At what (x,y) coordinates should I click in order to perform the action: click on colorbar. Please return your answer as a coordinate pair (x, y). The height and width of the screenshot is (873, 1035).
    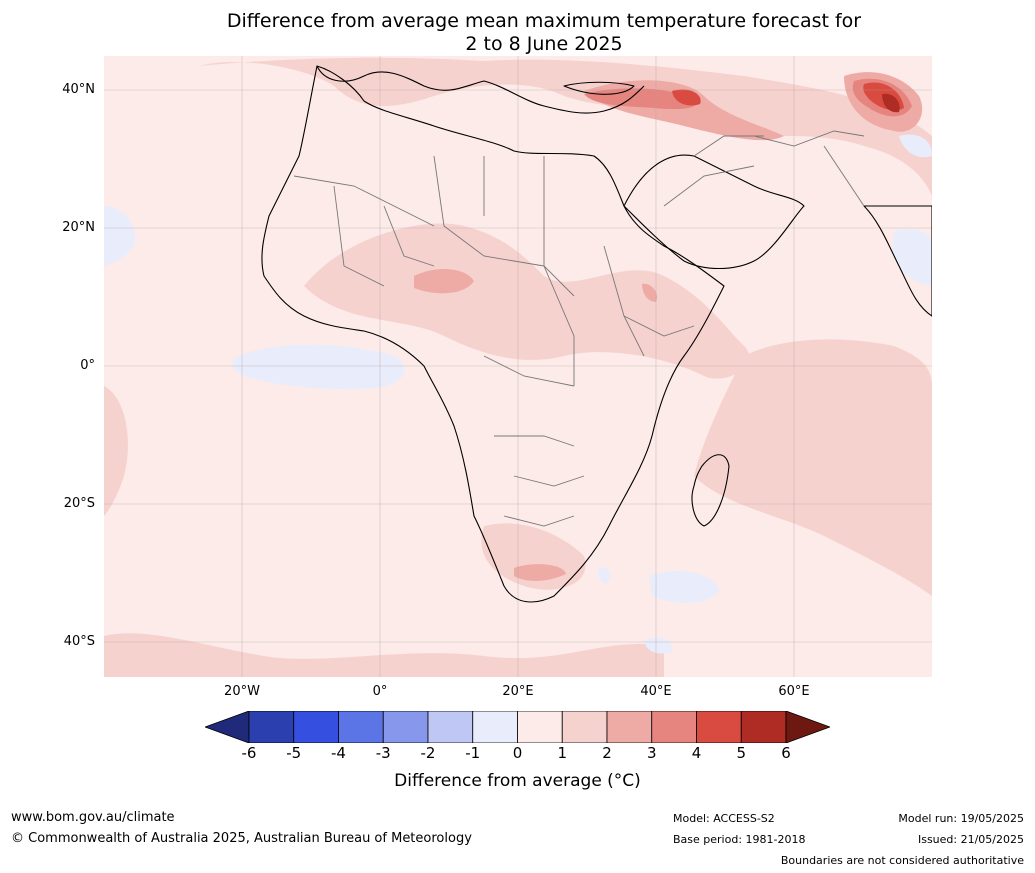
    Looking at the image, I should click on (517, 727).